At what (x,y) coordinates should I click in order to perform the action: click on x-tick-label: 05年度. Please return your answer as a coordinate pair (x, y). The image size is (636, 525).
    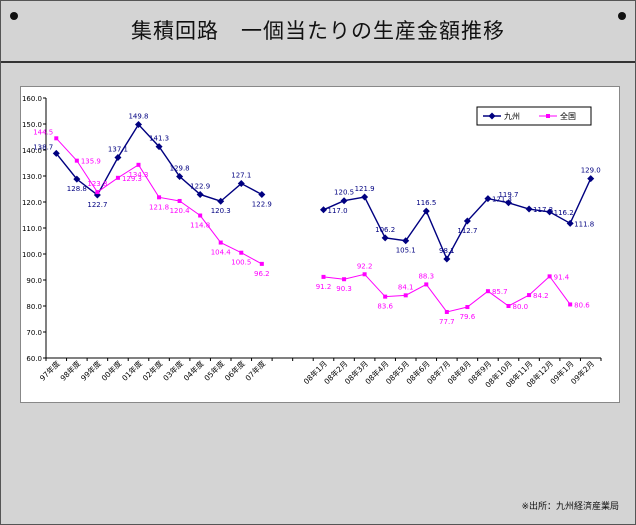
    Looking at the image, I should click on (214, 370).